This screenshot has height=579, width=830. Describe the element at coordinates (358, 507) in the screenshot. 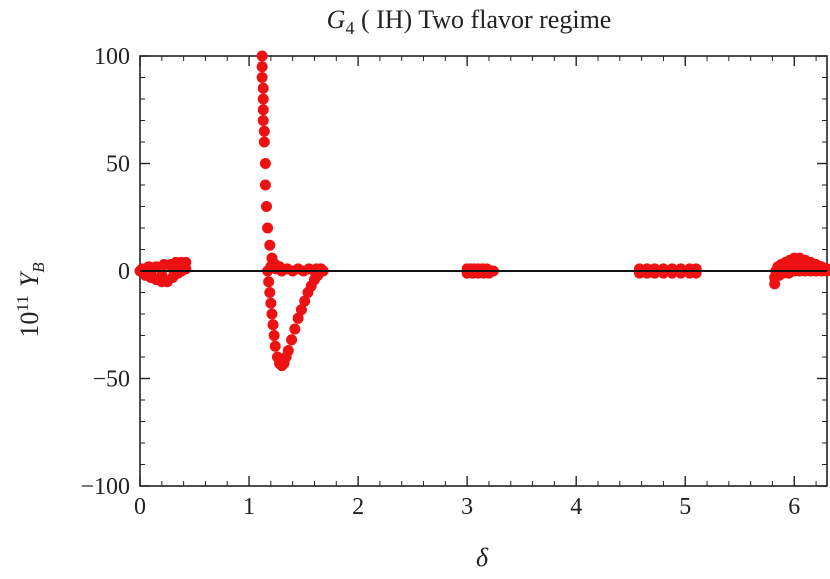

I see `x-tick-label: 2` at that location.